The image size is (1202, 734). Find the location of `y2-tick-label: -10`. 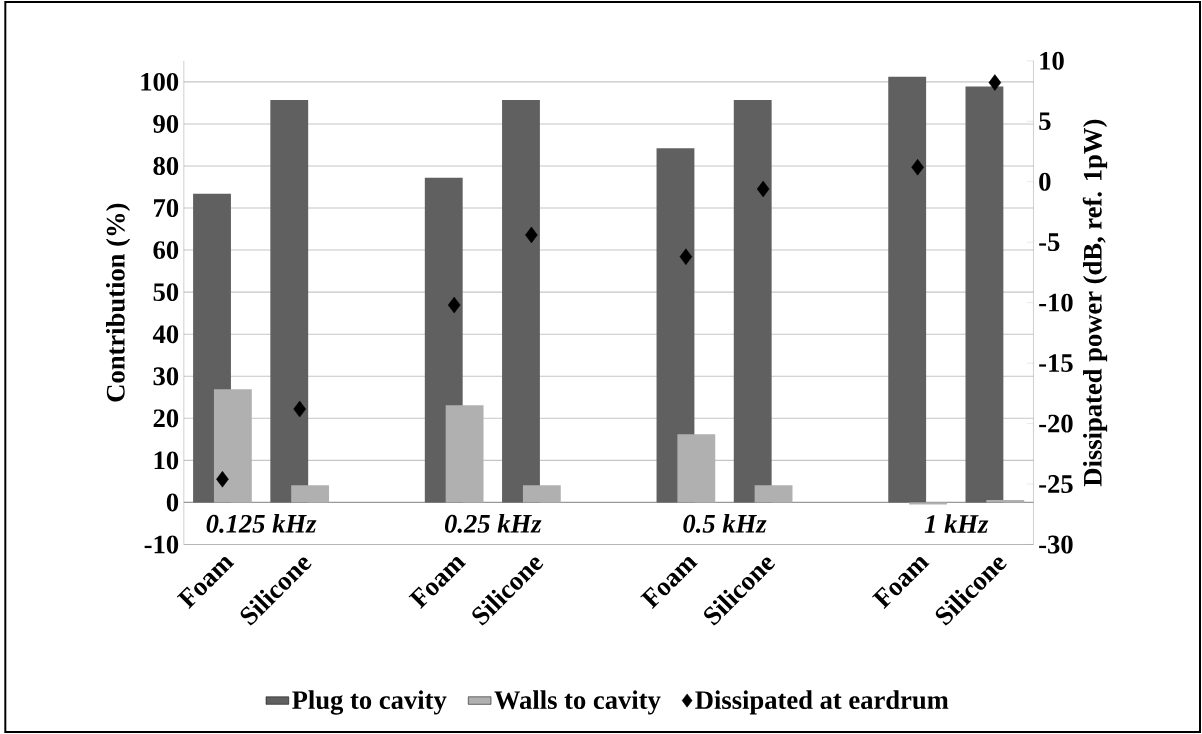

y2-tick-label: -10 is located at coordinates (1056, 302).